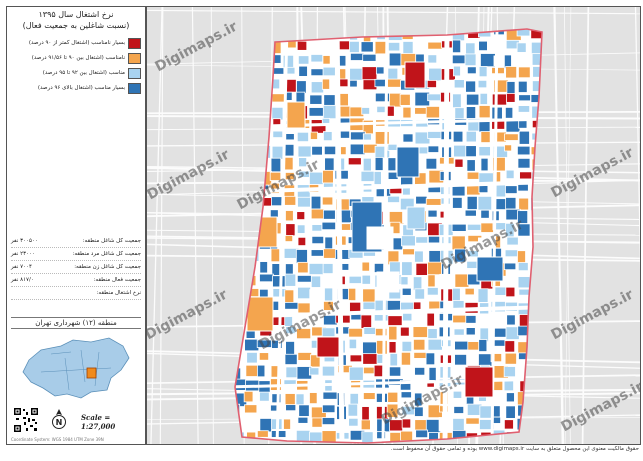 This screenshot has height=461, width=643. What do you see at coordinates (282, 236) in the screenshot?
I see `main-road` at bounding box center [282, 236].